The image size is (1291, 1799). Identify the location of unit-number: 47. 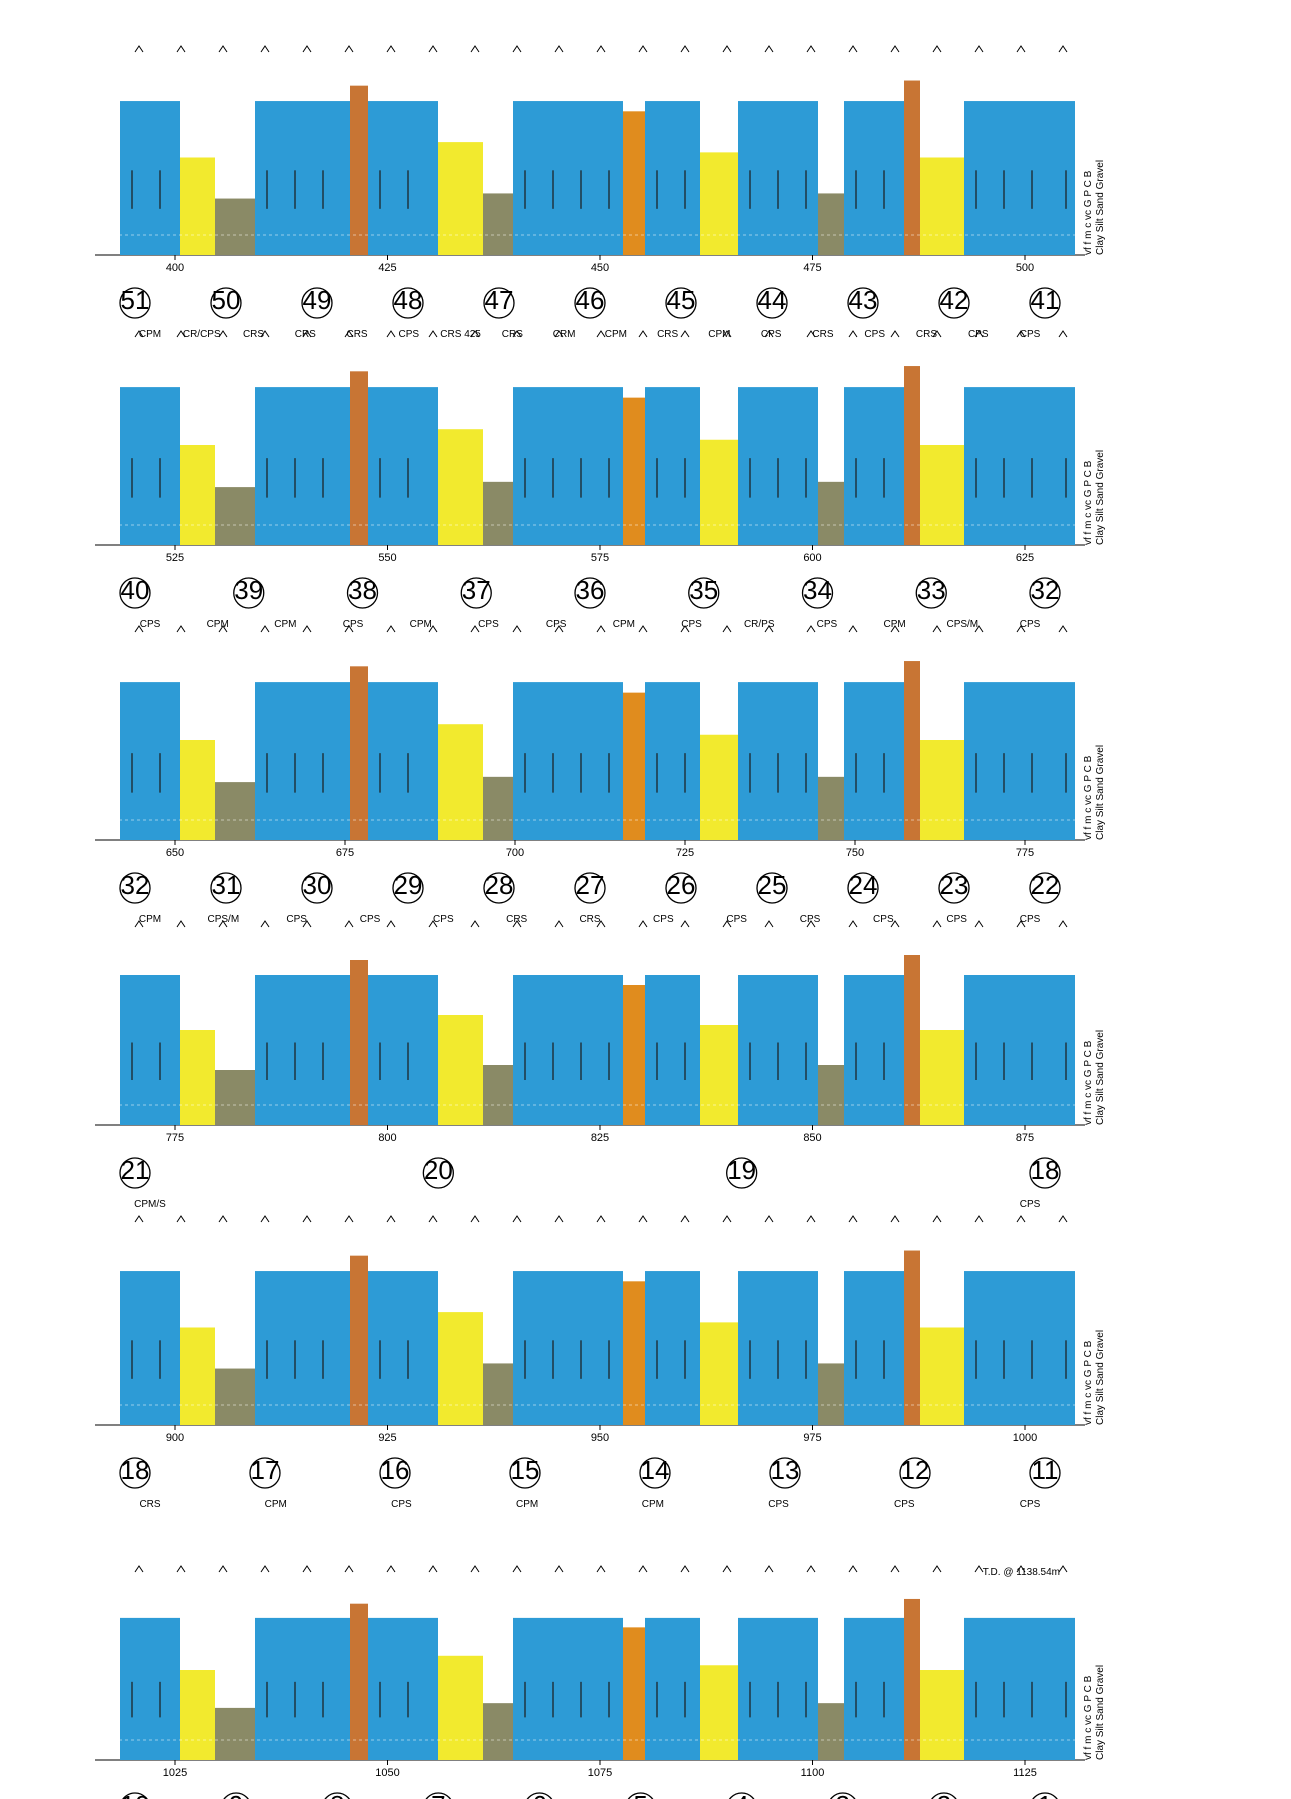
(499, 300).